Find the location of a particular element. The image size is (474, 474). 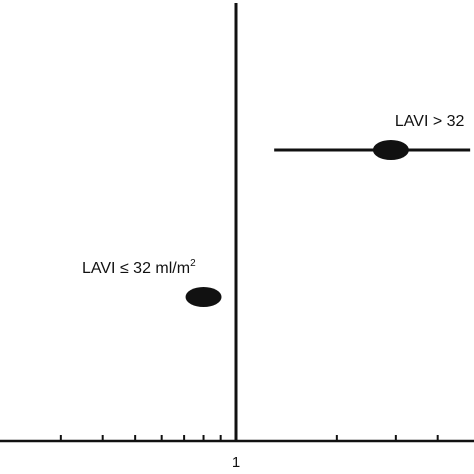

series-label: LAVI ≤ 32 ml/m2 is located at coordinates (139, 267).